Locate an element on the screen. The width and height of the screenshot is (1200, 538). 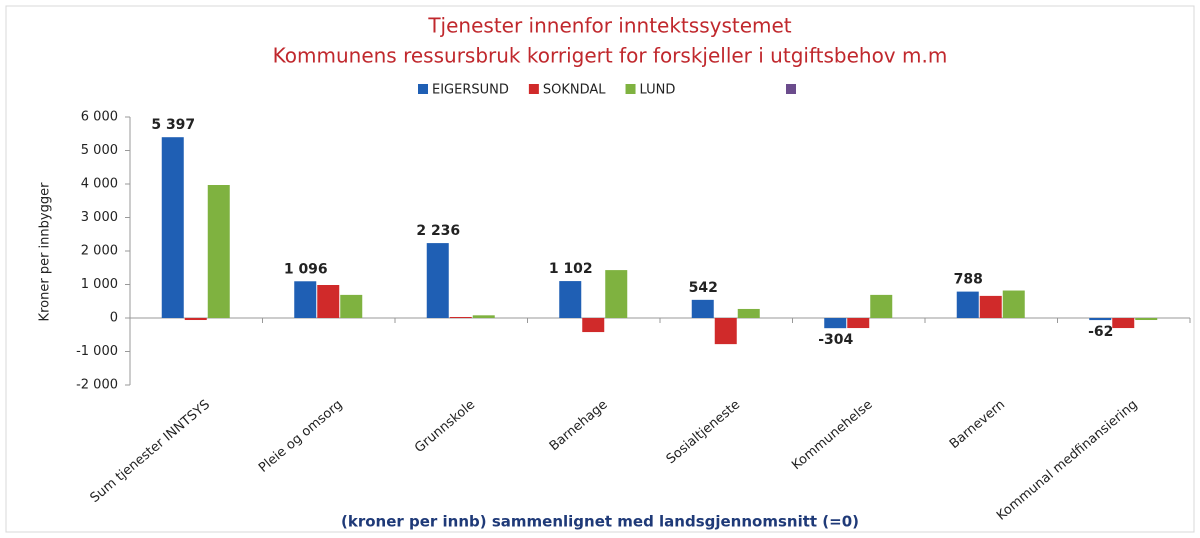
x-tick-label: Grunnskole is located at coordinates (445, 426).